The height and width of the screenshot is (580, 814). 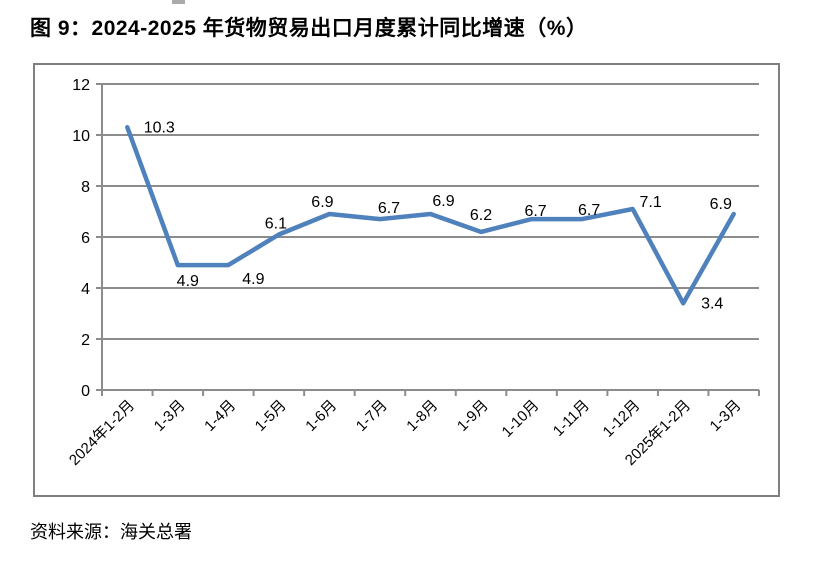 I want to click on x-tick-label: 1-9月, so click(x=473, y=416).